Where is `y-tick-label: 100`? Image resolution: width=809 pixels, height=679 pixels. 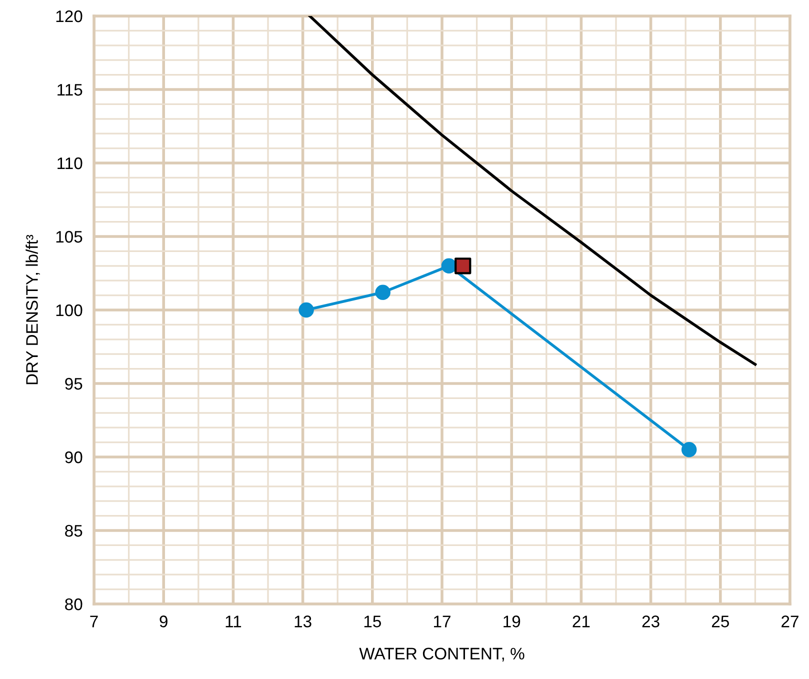
y-tick-label: 100 is located at coordinates (69, 310).